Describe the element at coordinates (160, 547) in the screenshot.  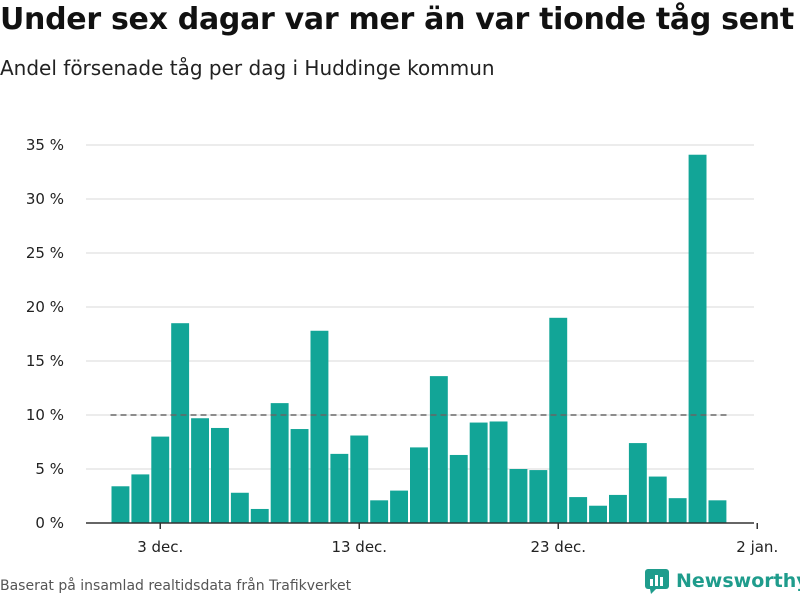
I see `x-tick-label: 3 dec.` at that location.